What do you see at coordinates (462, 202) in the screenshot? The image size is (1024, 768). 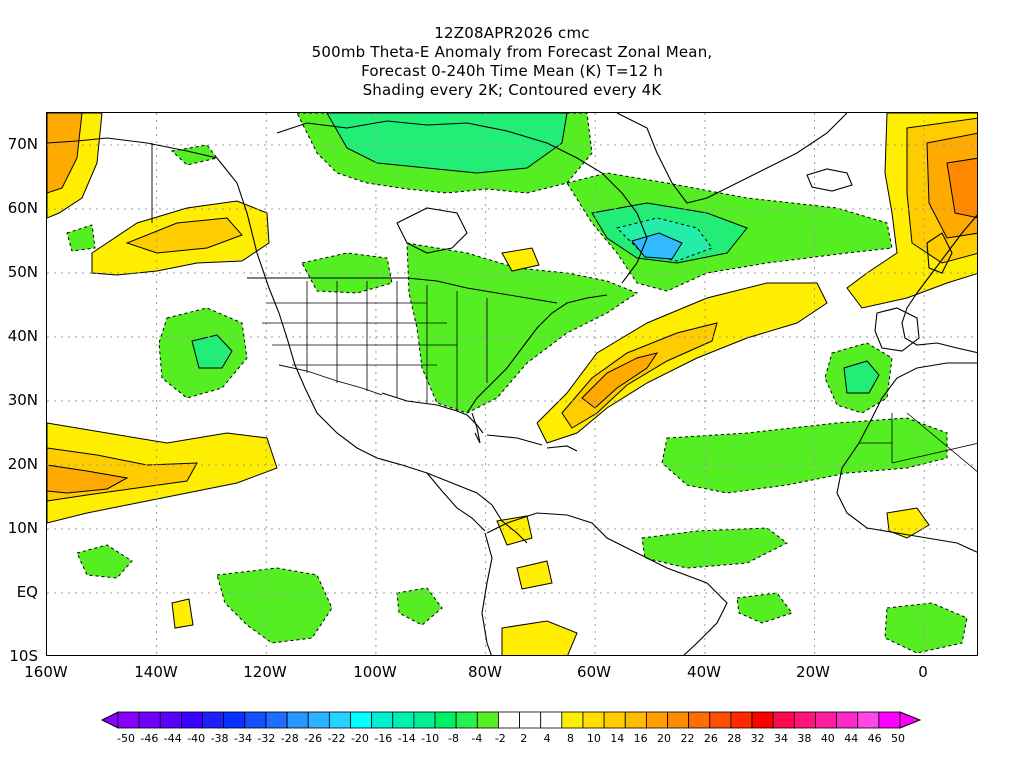 I see `coast-arctic` at bounding box center [462, 202].